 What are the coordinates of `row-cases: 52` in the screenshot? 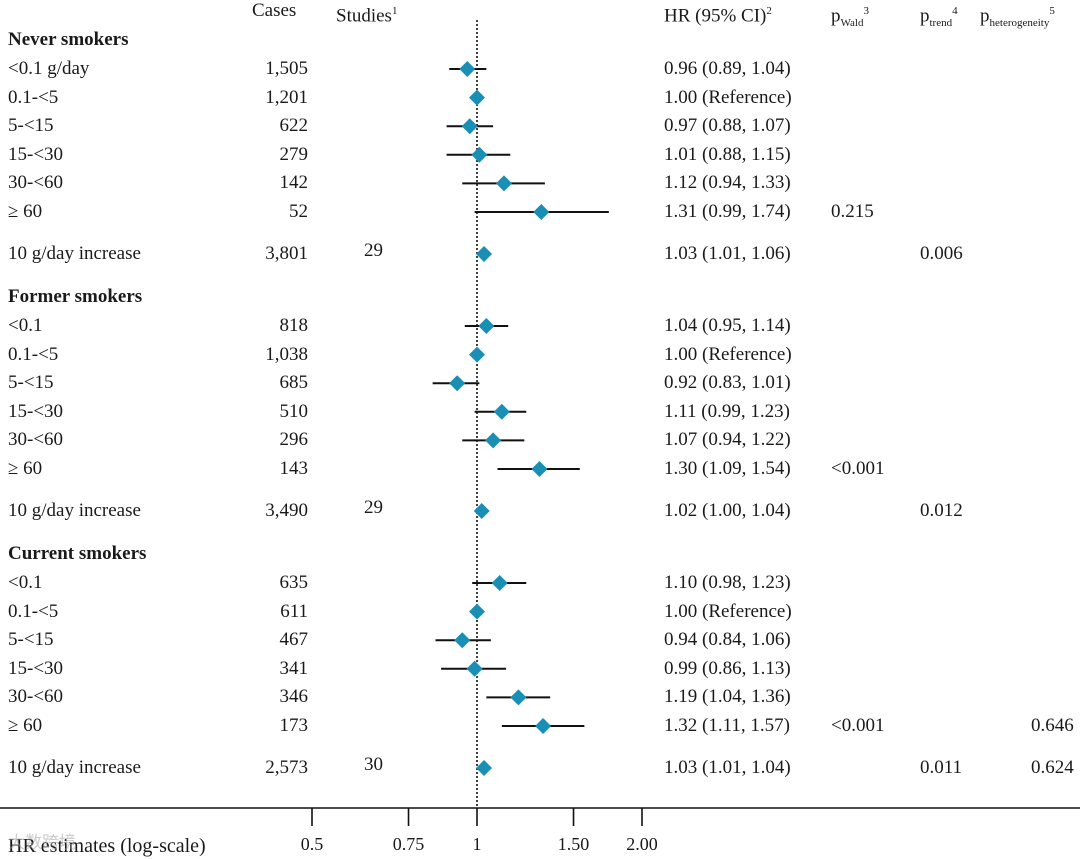 It's located at (298, 211).